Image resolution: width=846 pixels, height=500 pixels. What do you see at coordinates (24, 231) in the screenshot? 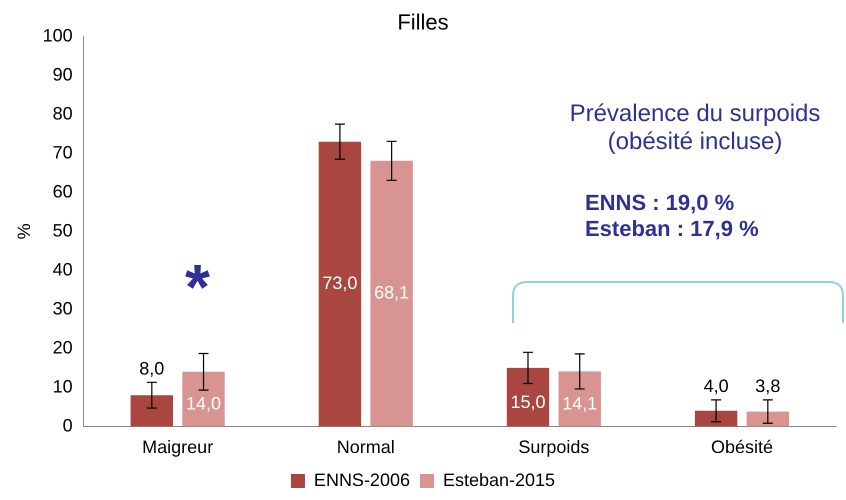
I see `y-axis-title: %` at bounding box center [24, 231].